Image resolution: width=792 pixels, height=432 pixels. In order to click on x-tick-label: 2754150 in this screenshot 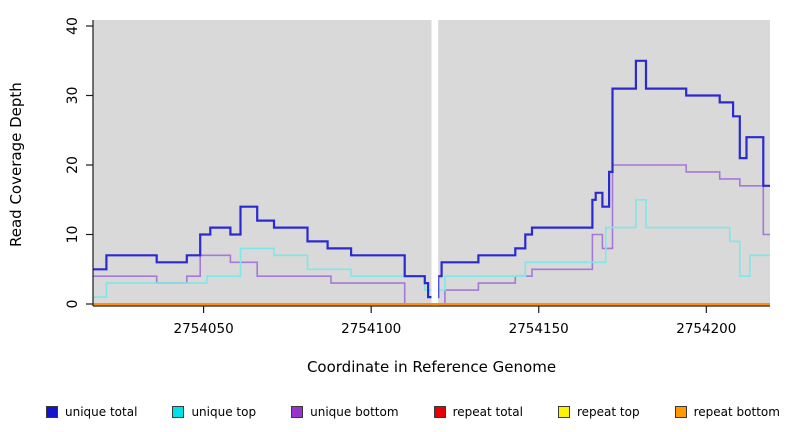, I will do `click(539, 329)`.